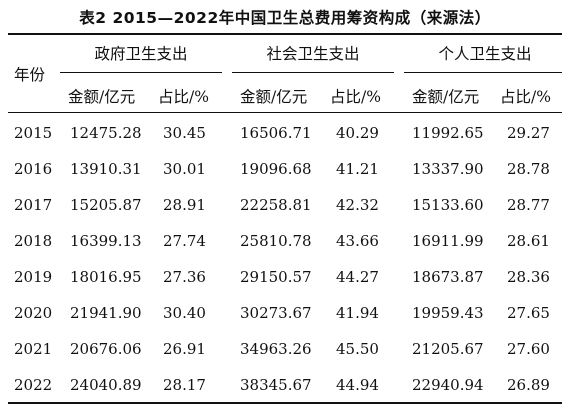  What do you see at coordinates (106, 205) in the screenshot?
I see `gov-amount-cell: 15205.87` at bounding box center [106, 205].